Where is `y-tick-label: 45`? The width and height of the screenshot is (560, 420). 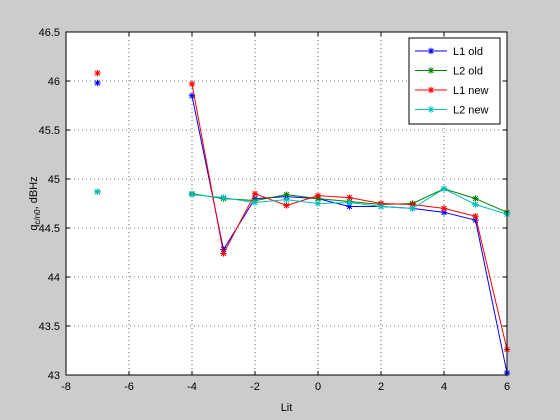 y-tick-label: 45 is located at coordinates (54, 180).